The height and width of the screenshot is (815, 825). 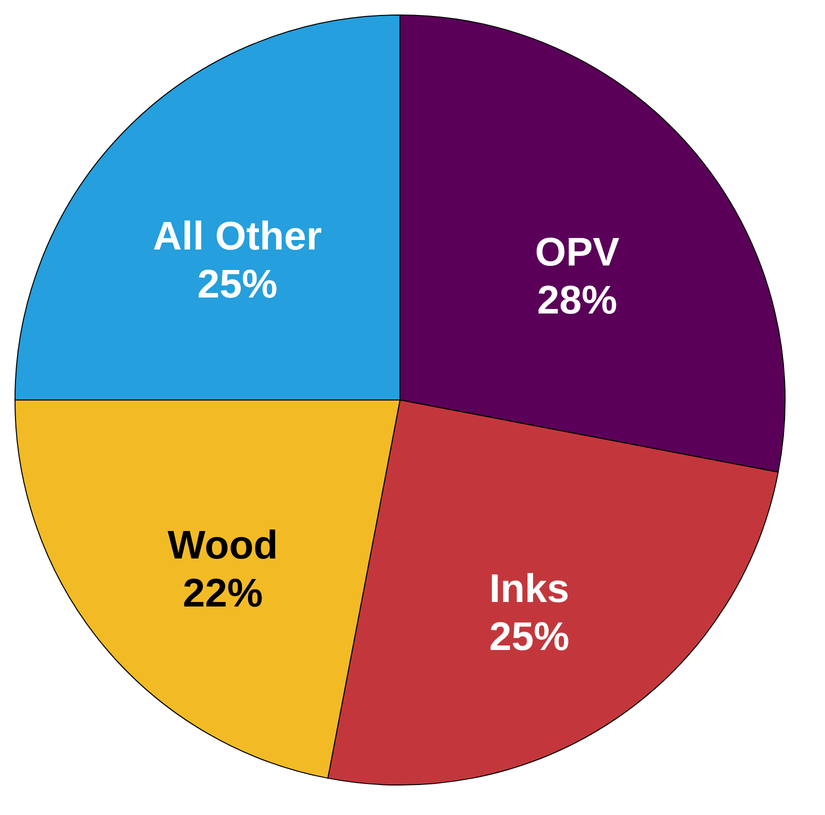 What do you see at coordinates (223, 546) in the screenshot?
I see `slice-label: Wood` at bounding box center [223, 546].